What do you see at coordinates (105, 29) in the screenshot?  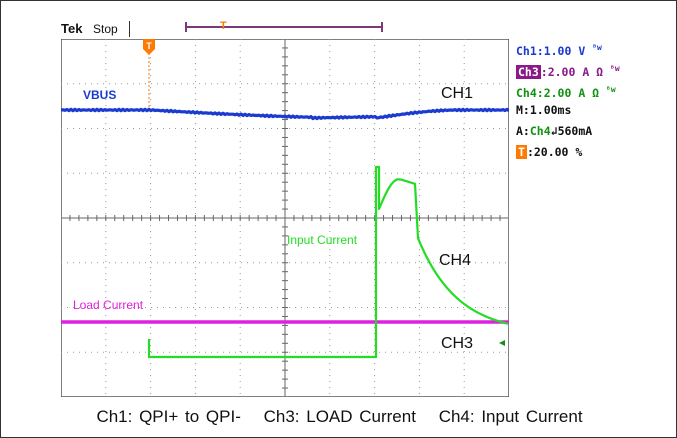 I see `run-state: Stop` at bounding box center [105, 29].